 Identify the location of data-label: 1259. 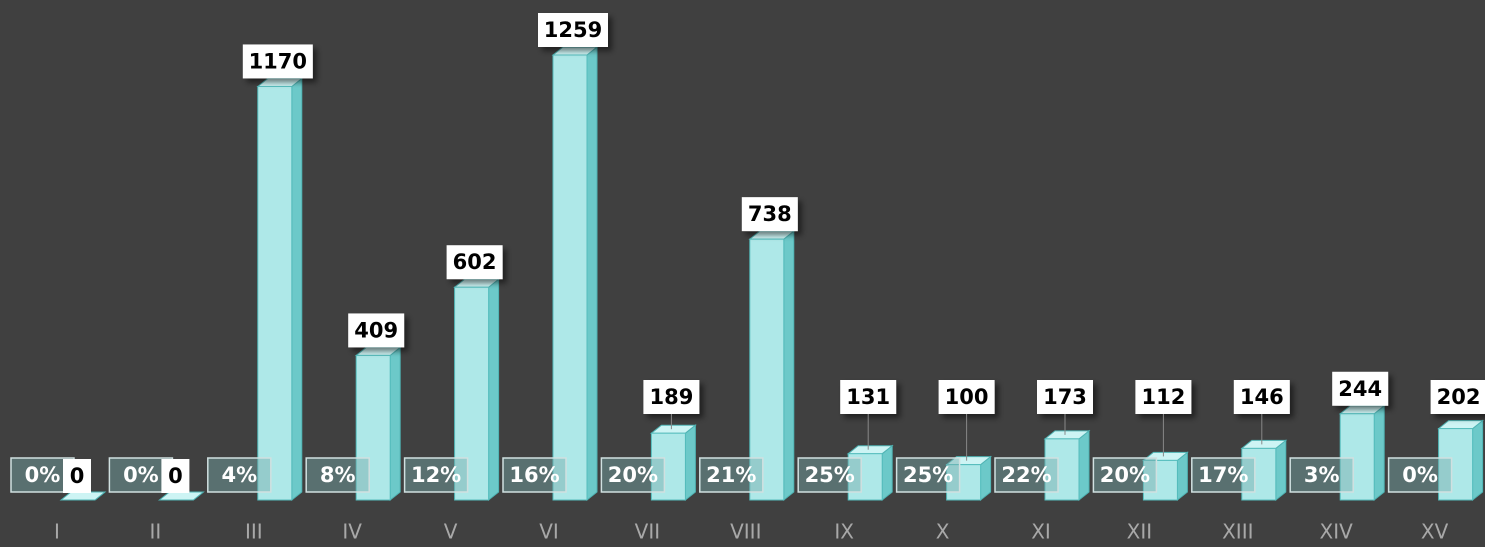
(573, 30).